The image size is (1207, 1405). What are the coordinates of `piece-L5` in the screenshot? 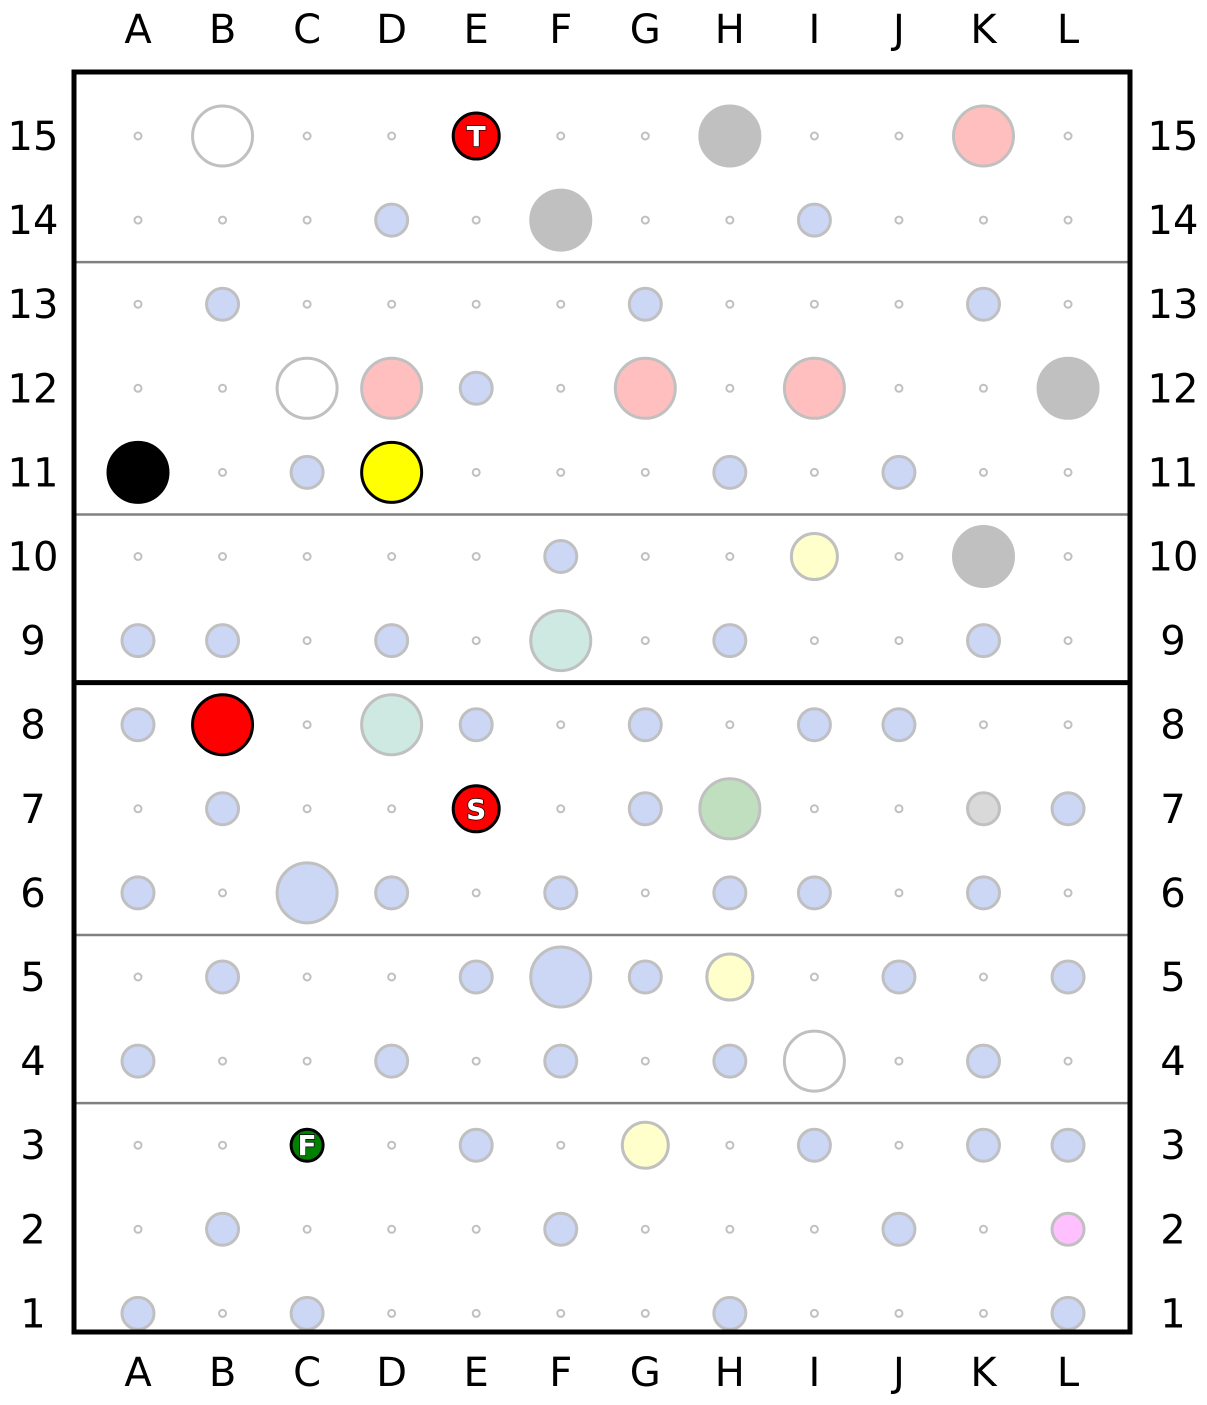 It's located at (1068, 977).